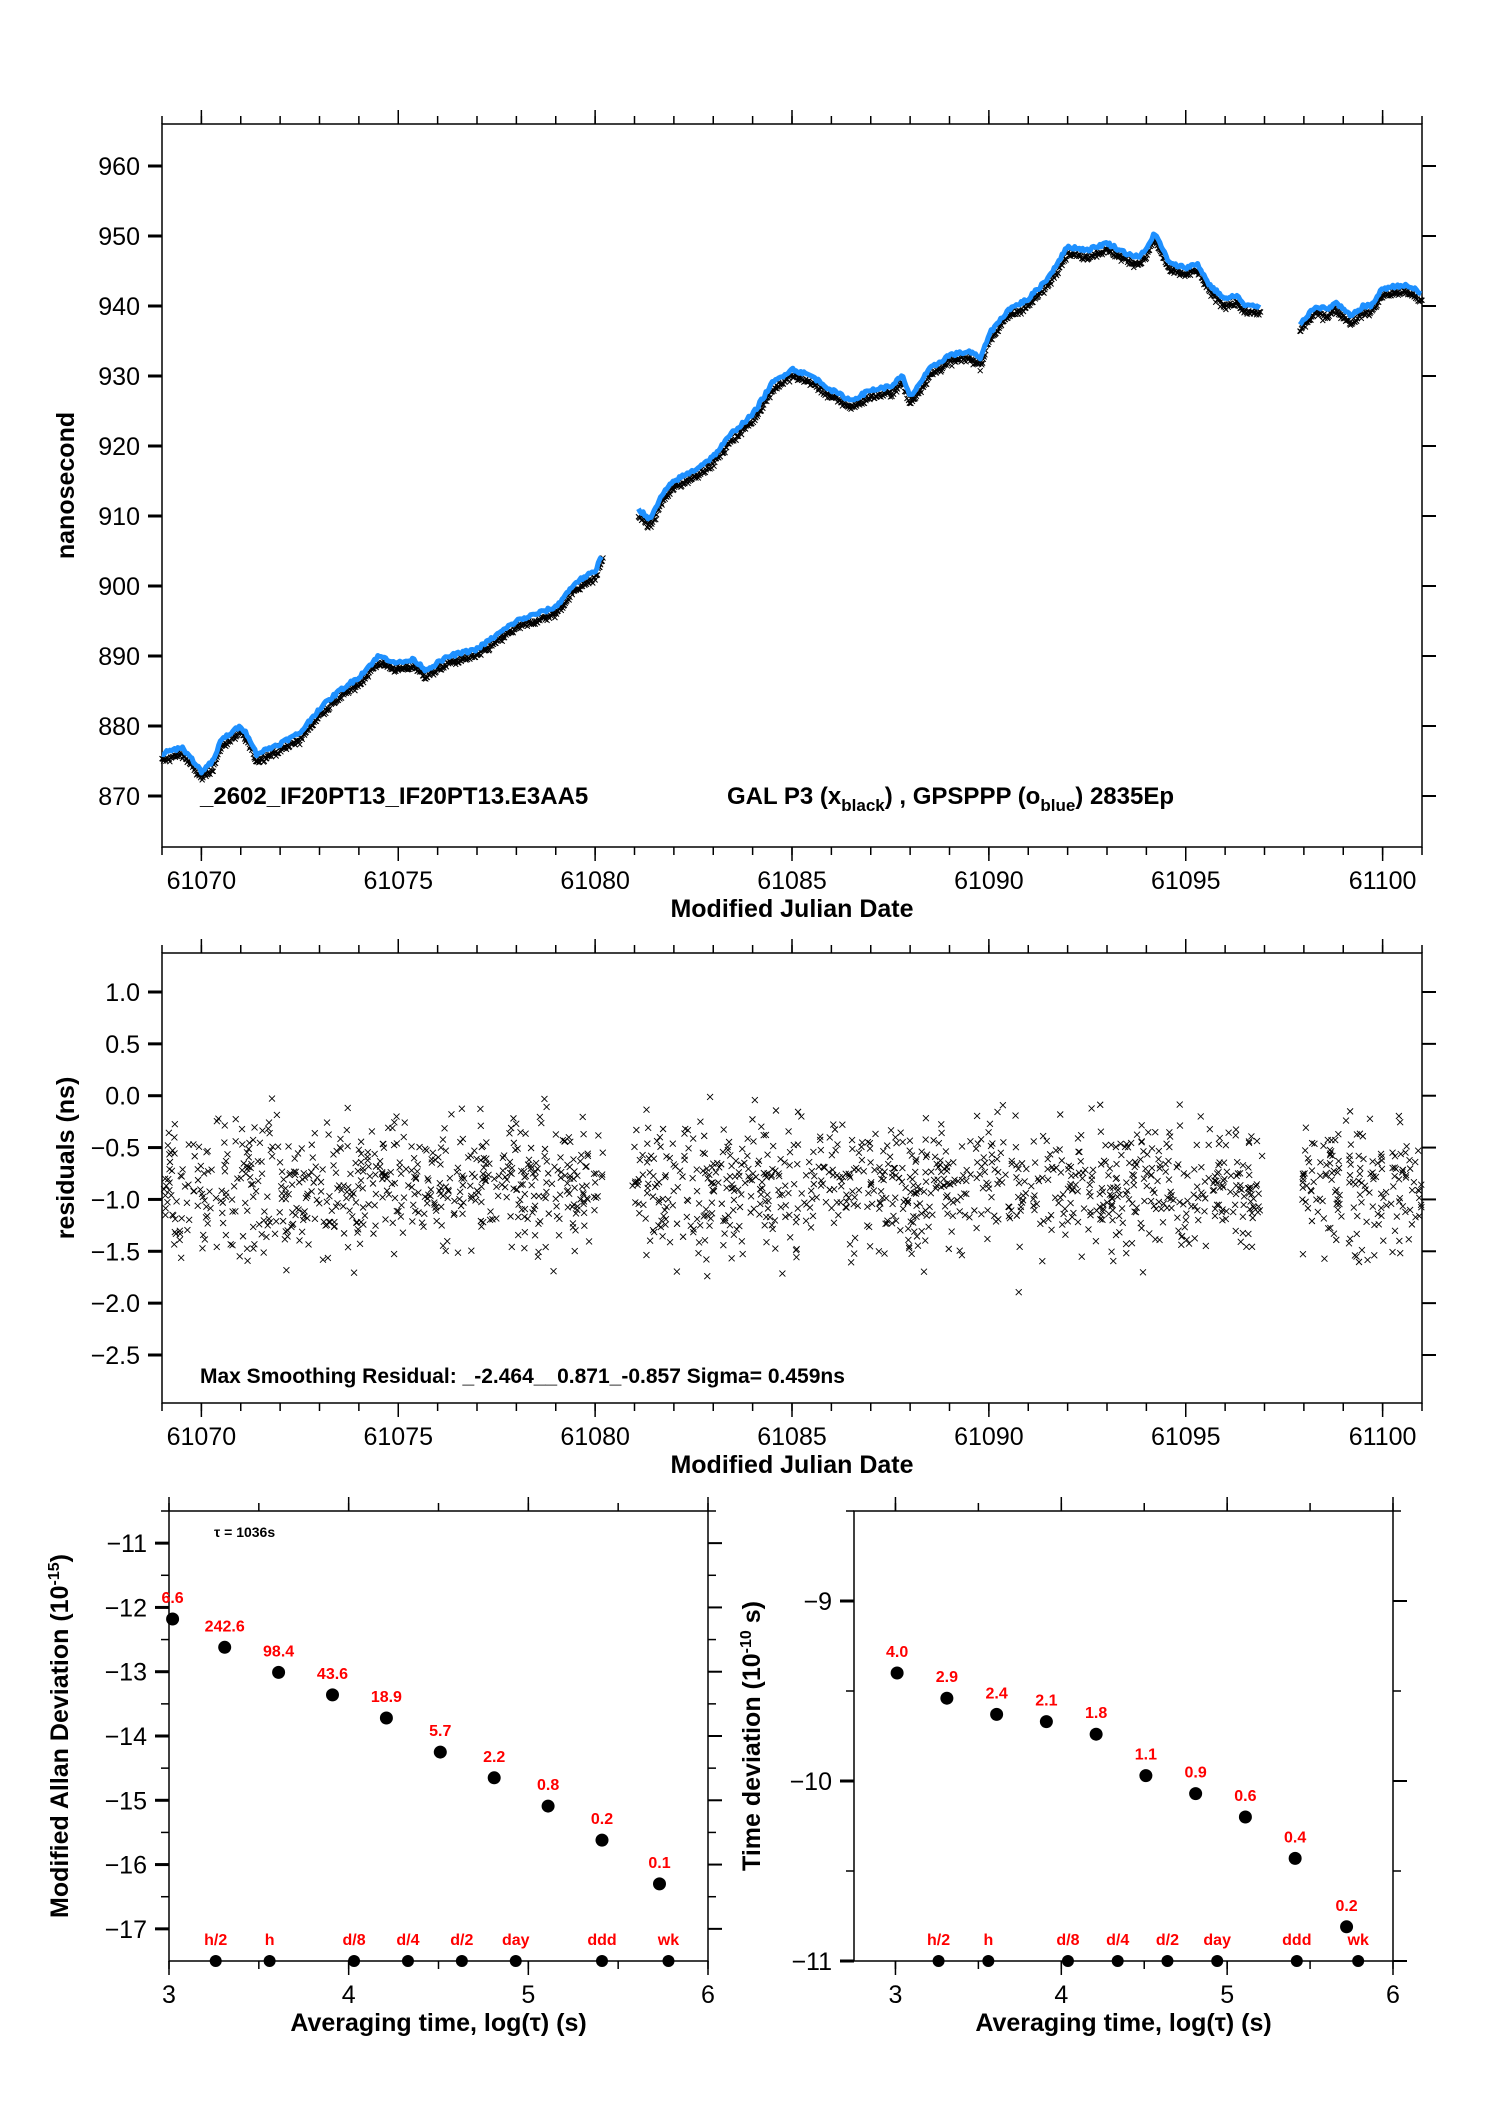 The height and width of the screenshot is (2105, 1488). I want to click on mdev-interval-label: ddd, so click(601, 1940).